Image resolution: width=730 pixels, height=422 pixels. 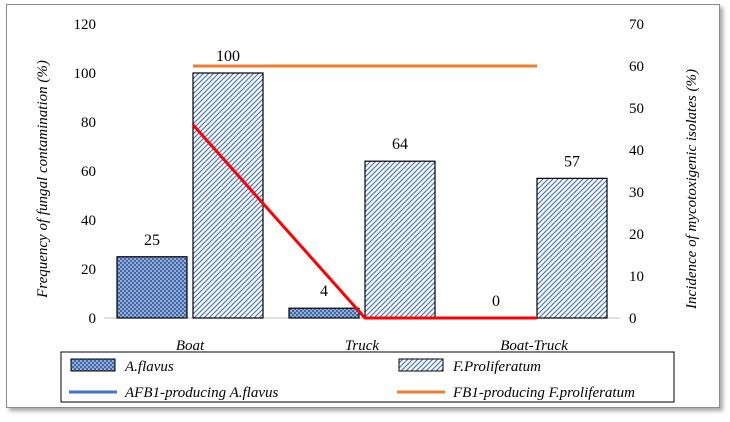 I want to click on data-label: 0, so click(x=496, y=301).